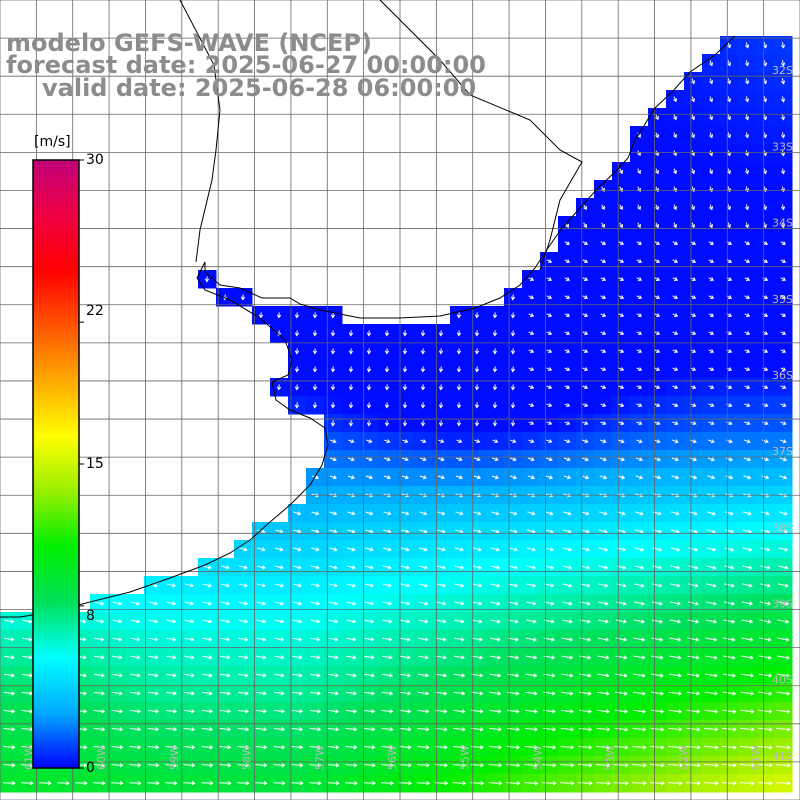 The height and width of the screenshot is (800, 800). I want to click on valid-date: valid date: 2025-06-28 06:00:00, so click(259, 88).